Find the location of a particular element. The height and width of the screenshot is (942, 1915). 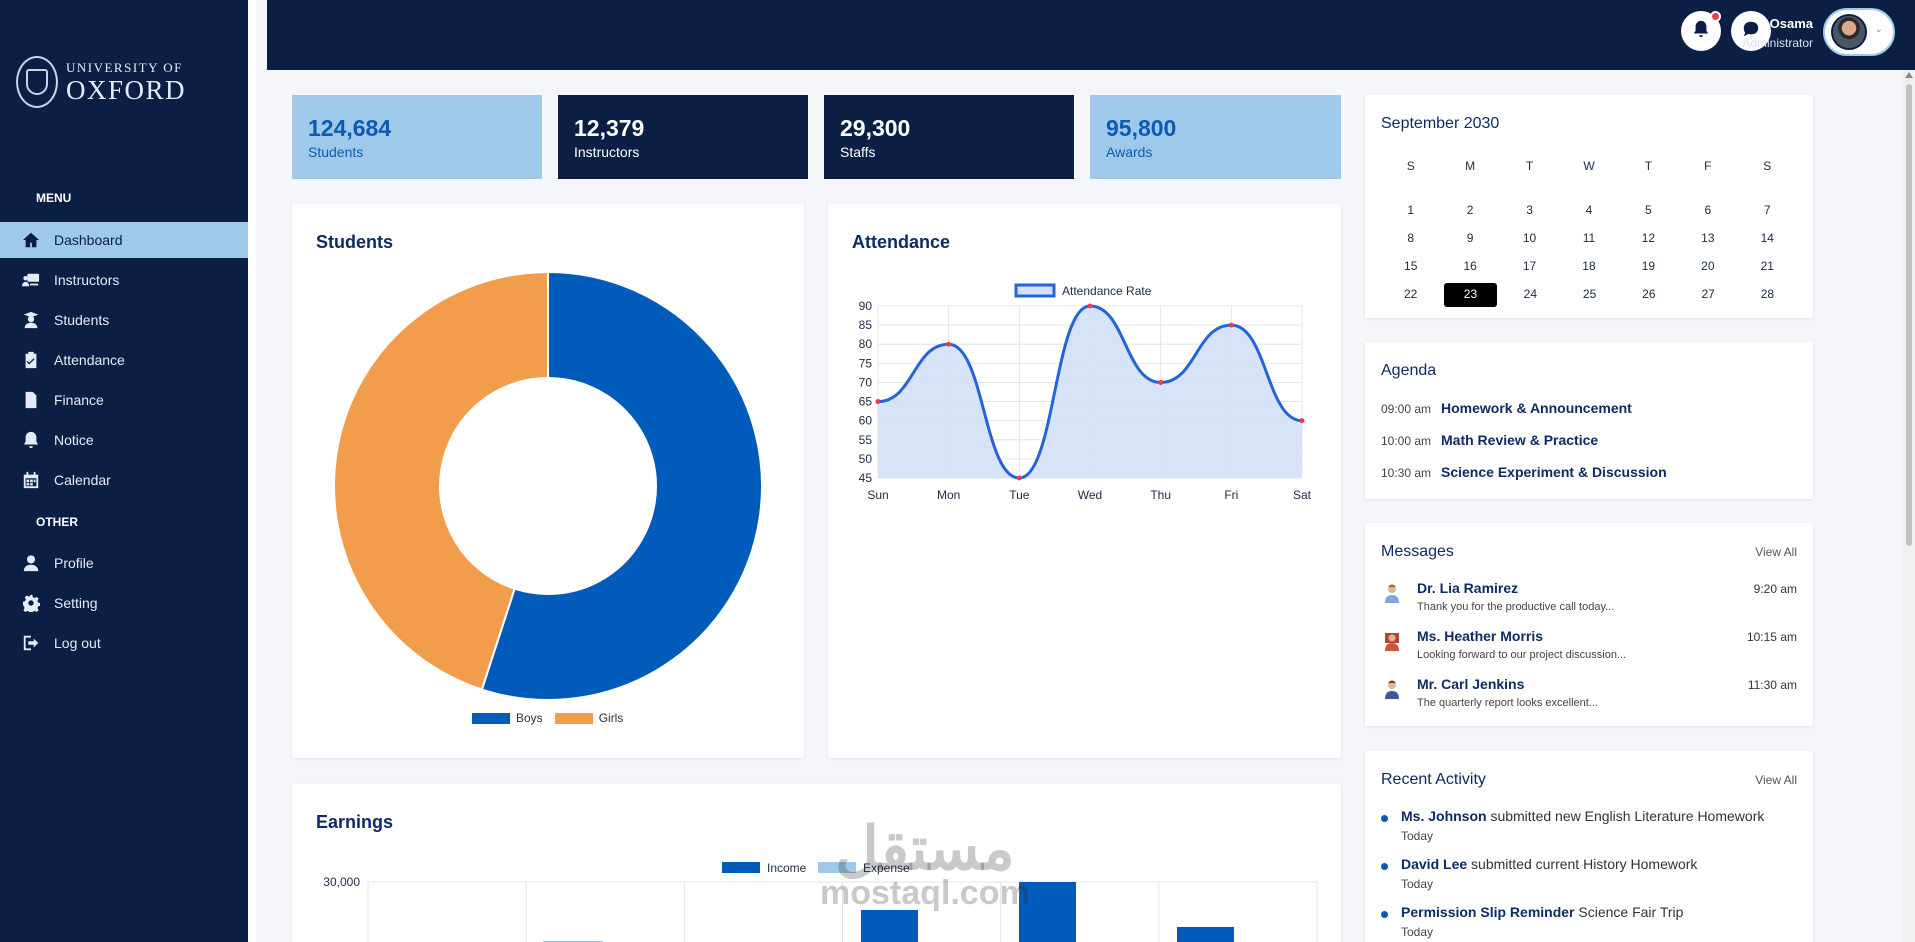

calendar-day: 28 is located at coordinates (1767, 294).